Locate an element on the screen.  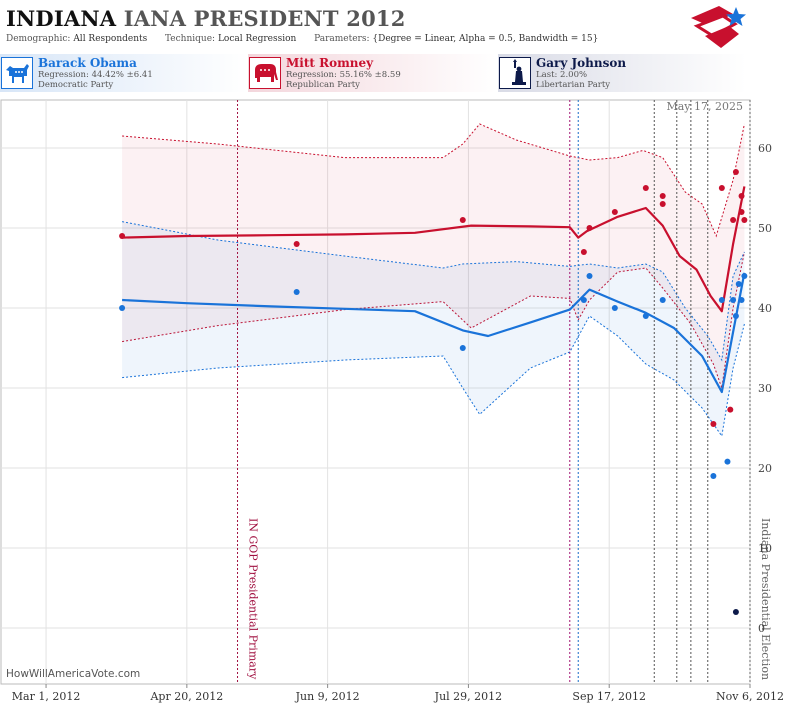
candidate-stat: Regression: 55.16% ±8.59 is located at coordinates (343, 75).